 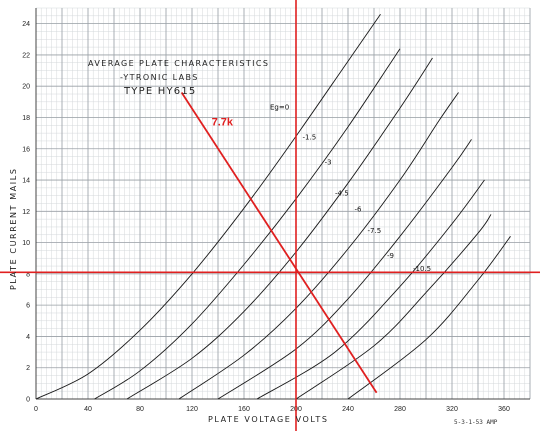 I want to click on title-line-2: -YTRONIC LABS, so click(x=159, y=77).